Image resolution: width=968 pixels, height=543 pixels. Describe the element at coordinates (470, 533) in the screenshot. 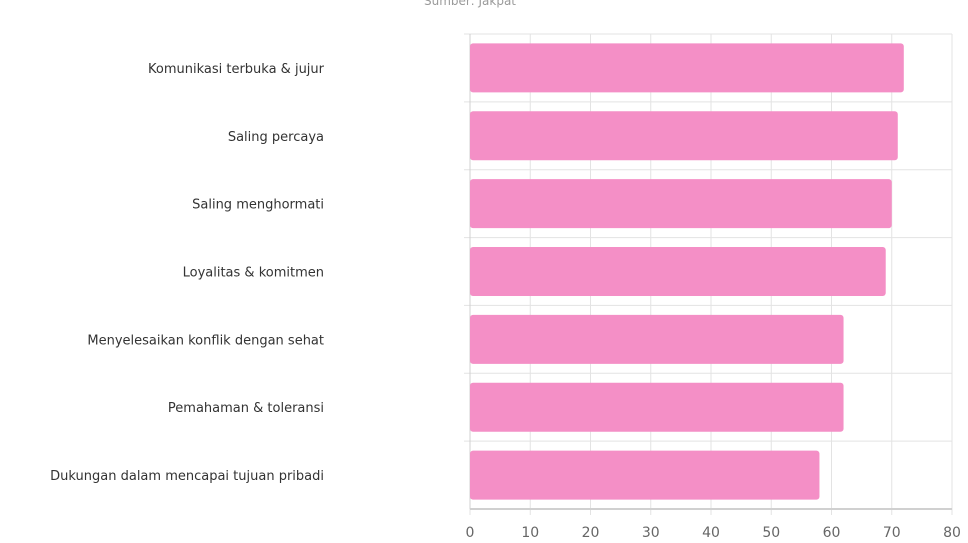

I see `x-tick-label: 0` at that location.